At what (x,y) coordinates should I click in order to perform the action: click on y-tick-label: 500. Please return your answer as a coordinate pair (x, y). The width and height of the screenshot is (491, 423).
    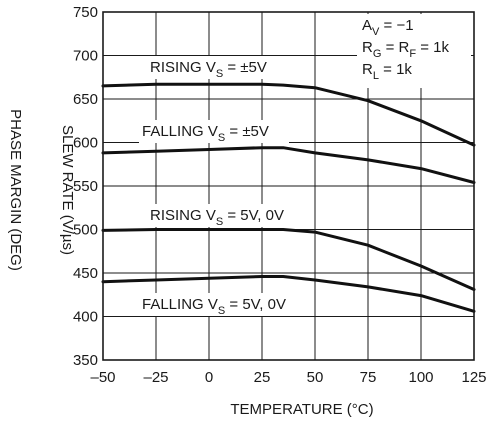
    Looking at the image, I should click on (85, 230).